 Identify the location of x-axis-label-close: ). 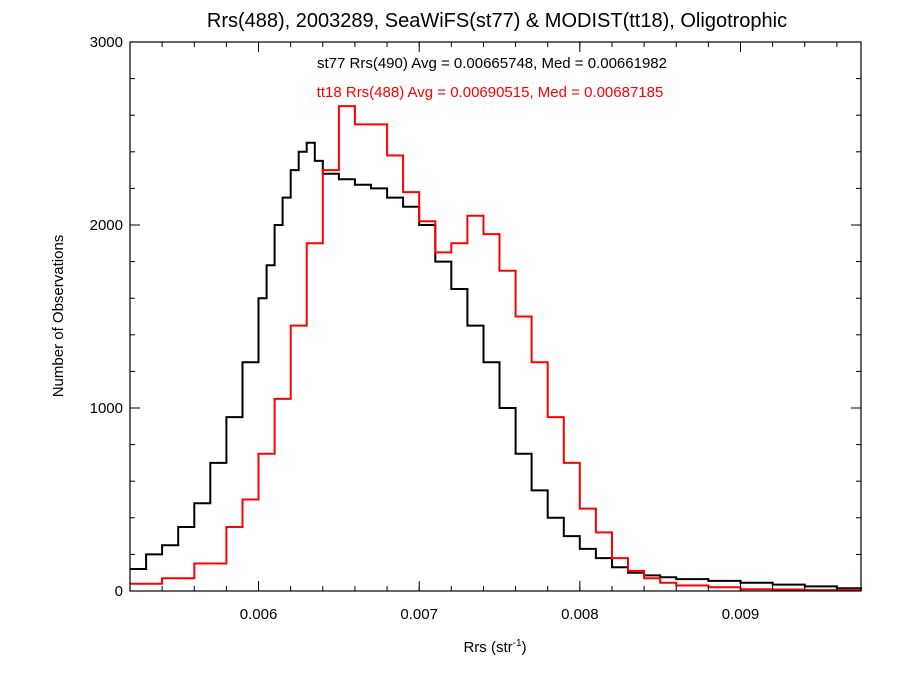
(524, 647).